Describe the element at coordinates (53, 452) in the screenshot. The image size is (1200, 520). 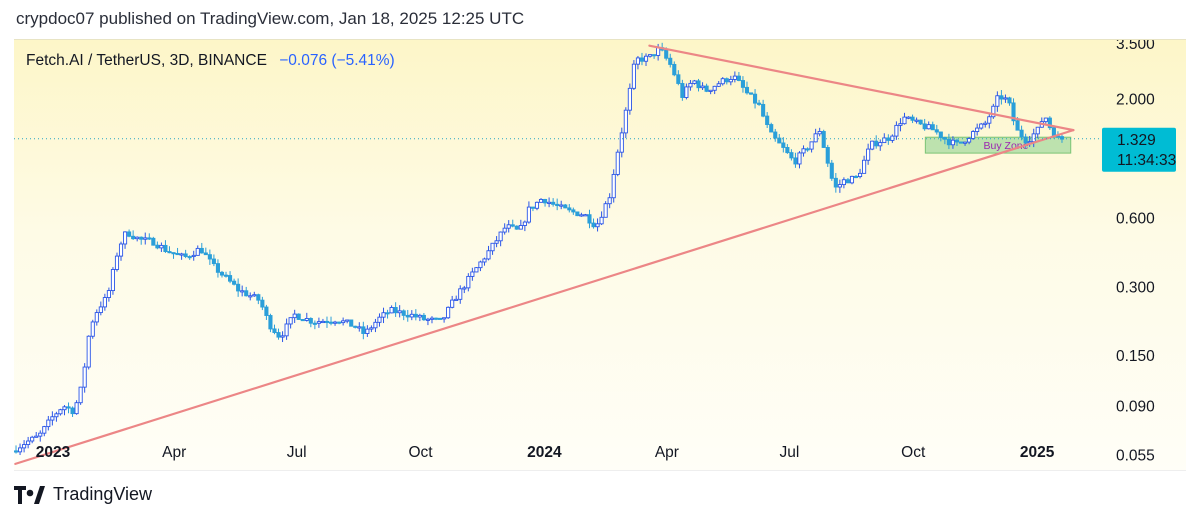
I see `x-tick-label: 2023` at that location.